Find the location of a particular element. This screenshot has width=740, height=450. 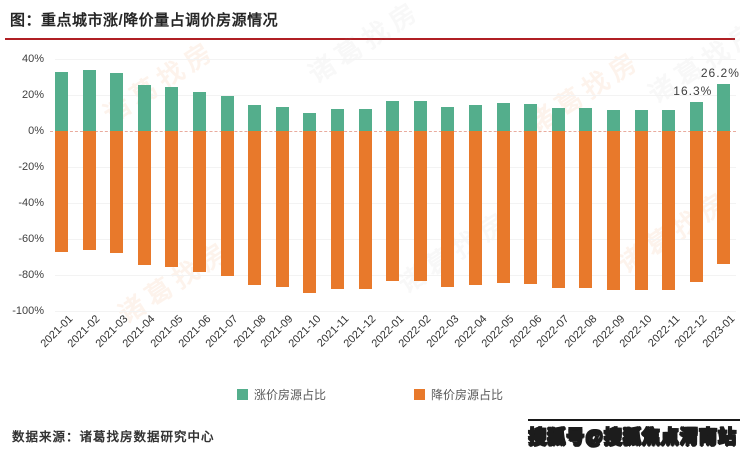

title-underline is located at coordinates (370, 39).